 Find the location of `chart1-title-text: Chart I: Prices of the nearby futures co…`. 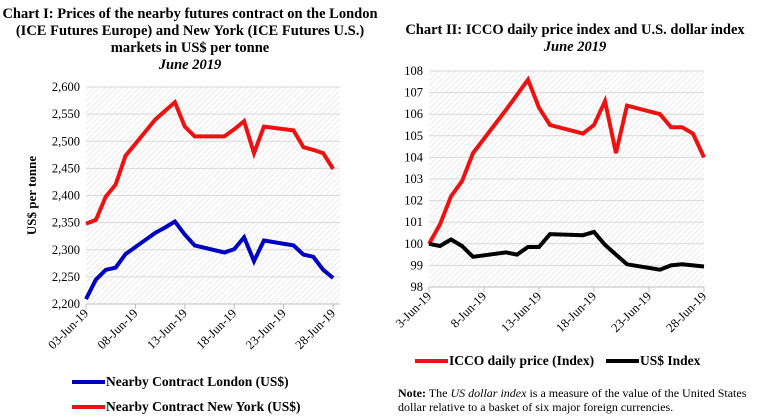

chart1-title-text: Chart I: Prices of the nearby futures co… is located at coordinates (190, 31).